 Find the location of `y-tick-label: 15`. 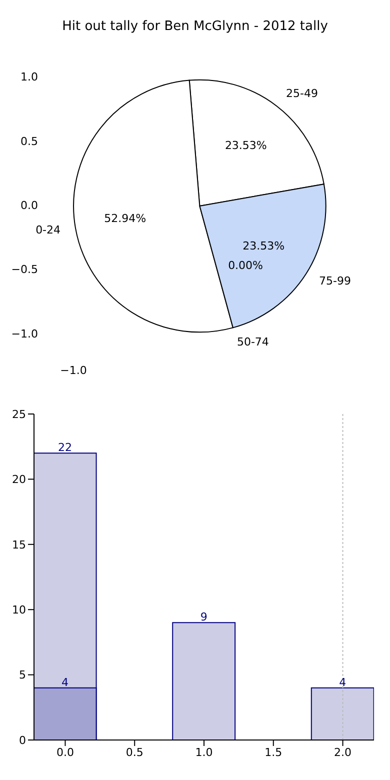

y-tick-label: 15 is located at coordinates (19, 545).